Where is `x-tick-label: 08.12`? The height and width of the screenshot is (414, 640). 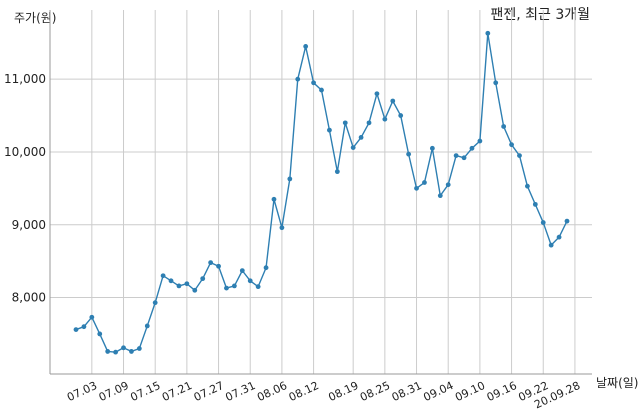 x-tick-label: 08.12 is located at coordinates (304, 391).